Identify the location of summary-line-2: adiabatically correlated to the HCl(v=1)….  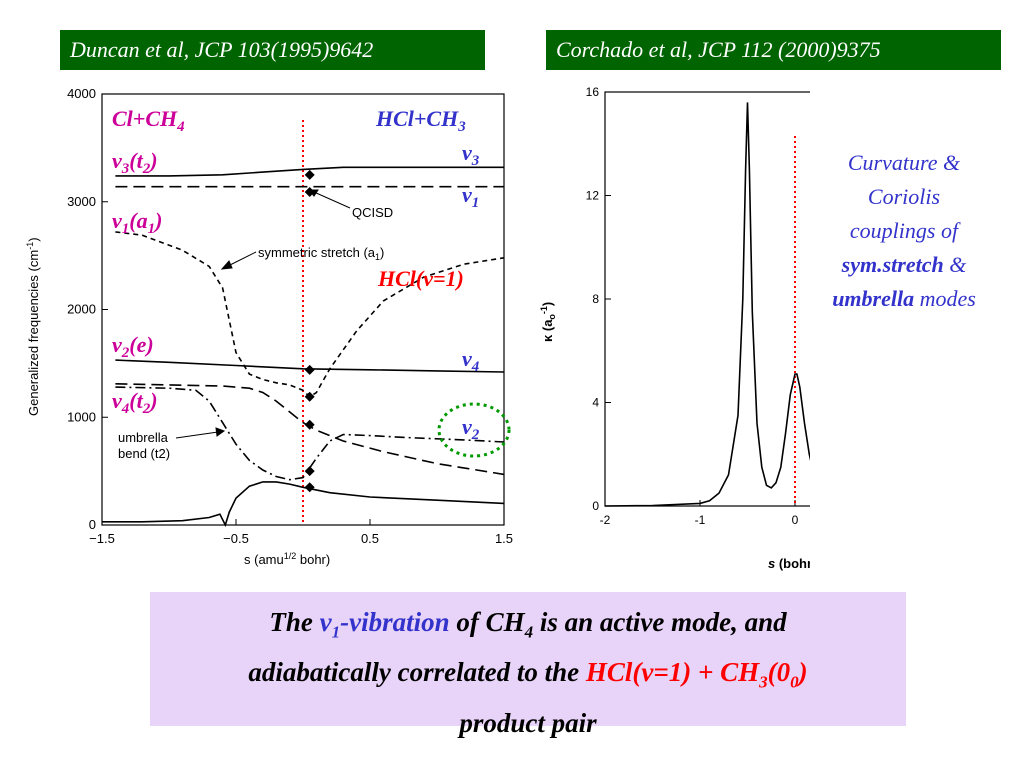
(528, 674).